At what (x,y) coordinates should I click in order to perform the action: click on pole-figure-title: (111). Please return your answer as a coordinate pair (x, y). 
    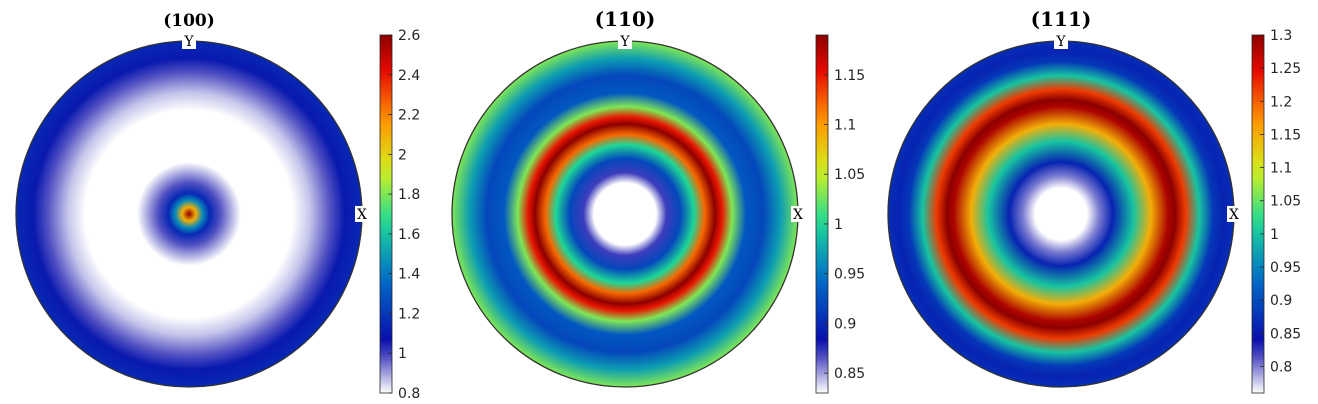
    Looking at the image, I should click on (1061, 19).